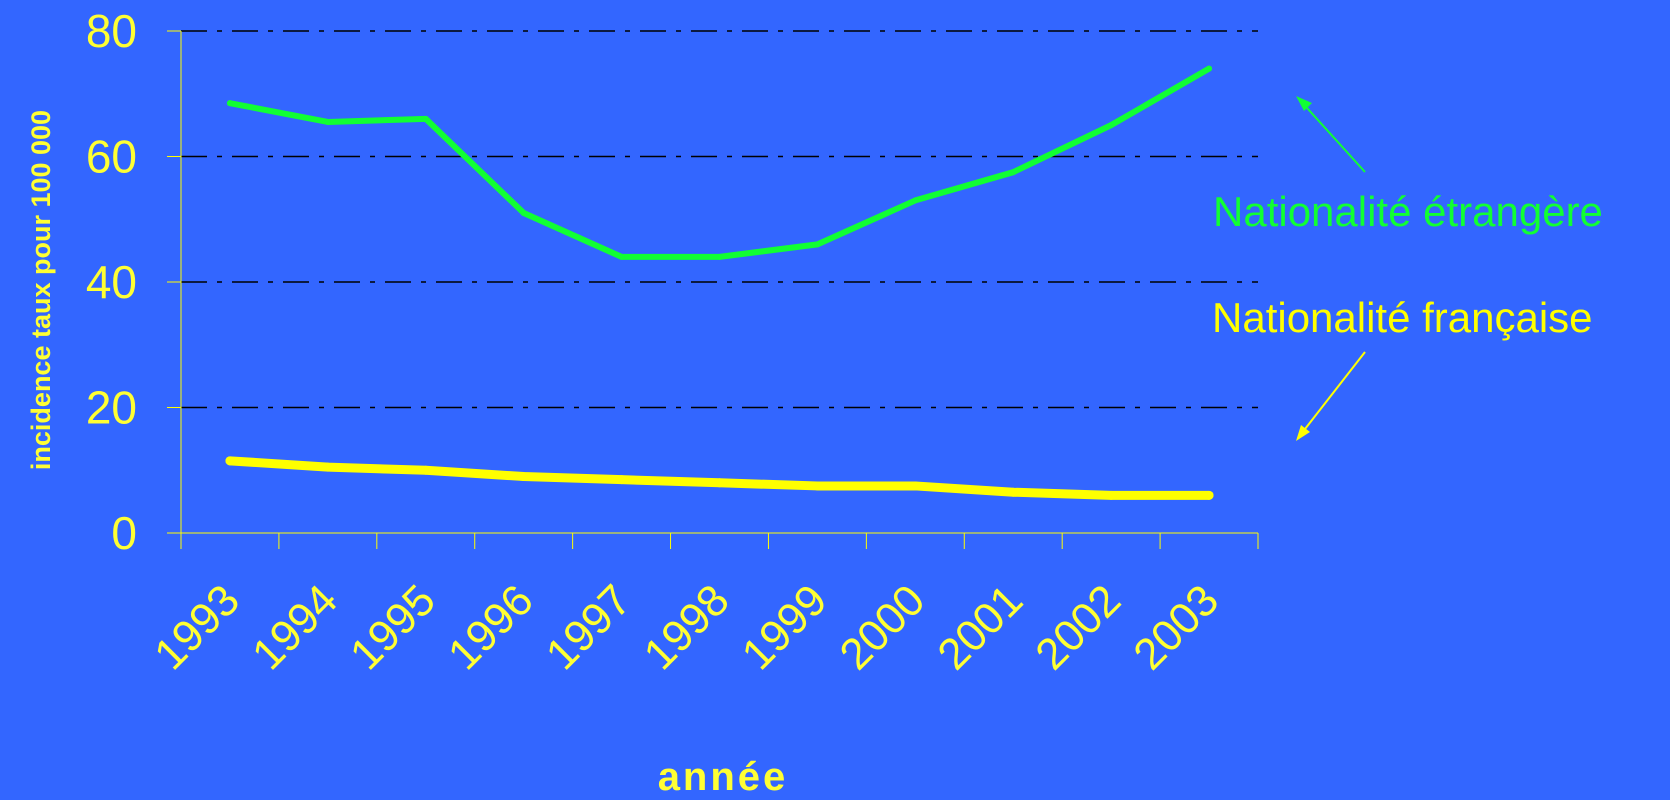 The image size is (1670, 800). I want to click on data-point-french-1999, so click(817, 486).